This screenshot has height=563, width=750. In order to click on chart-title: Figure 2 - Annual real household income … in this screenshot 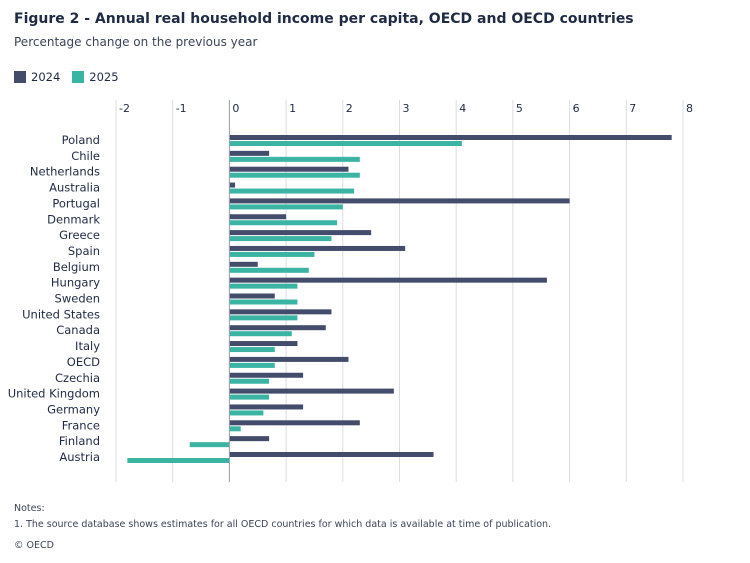, I will do `click(324, 19)`.